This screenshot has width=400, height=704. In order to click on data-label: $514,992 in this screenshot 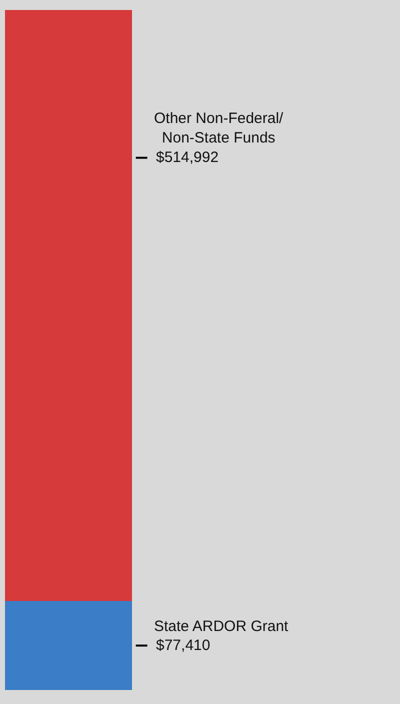, I will do `click(187, 157)`.